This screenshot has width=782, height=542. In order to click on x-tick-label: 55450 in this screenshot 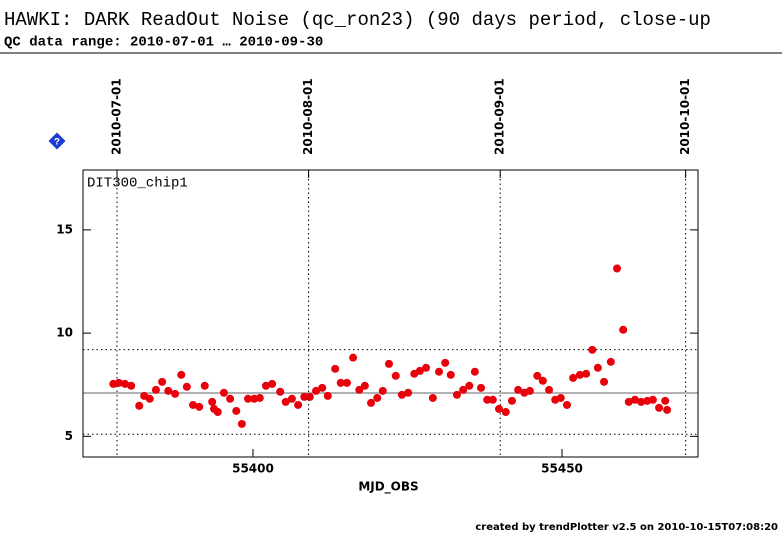, I will do `click(562, 469)`.